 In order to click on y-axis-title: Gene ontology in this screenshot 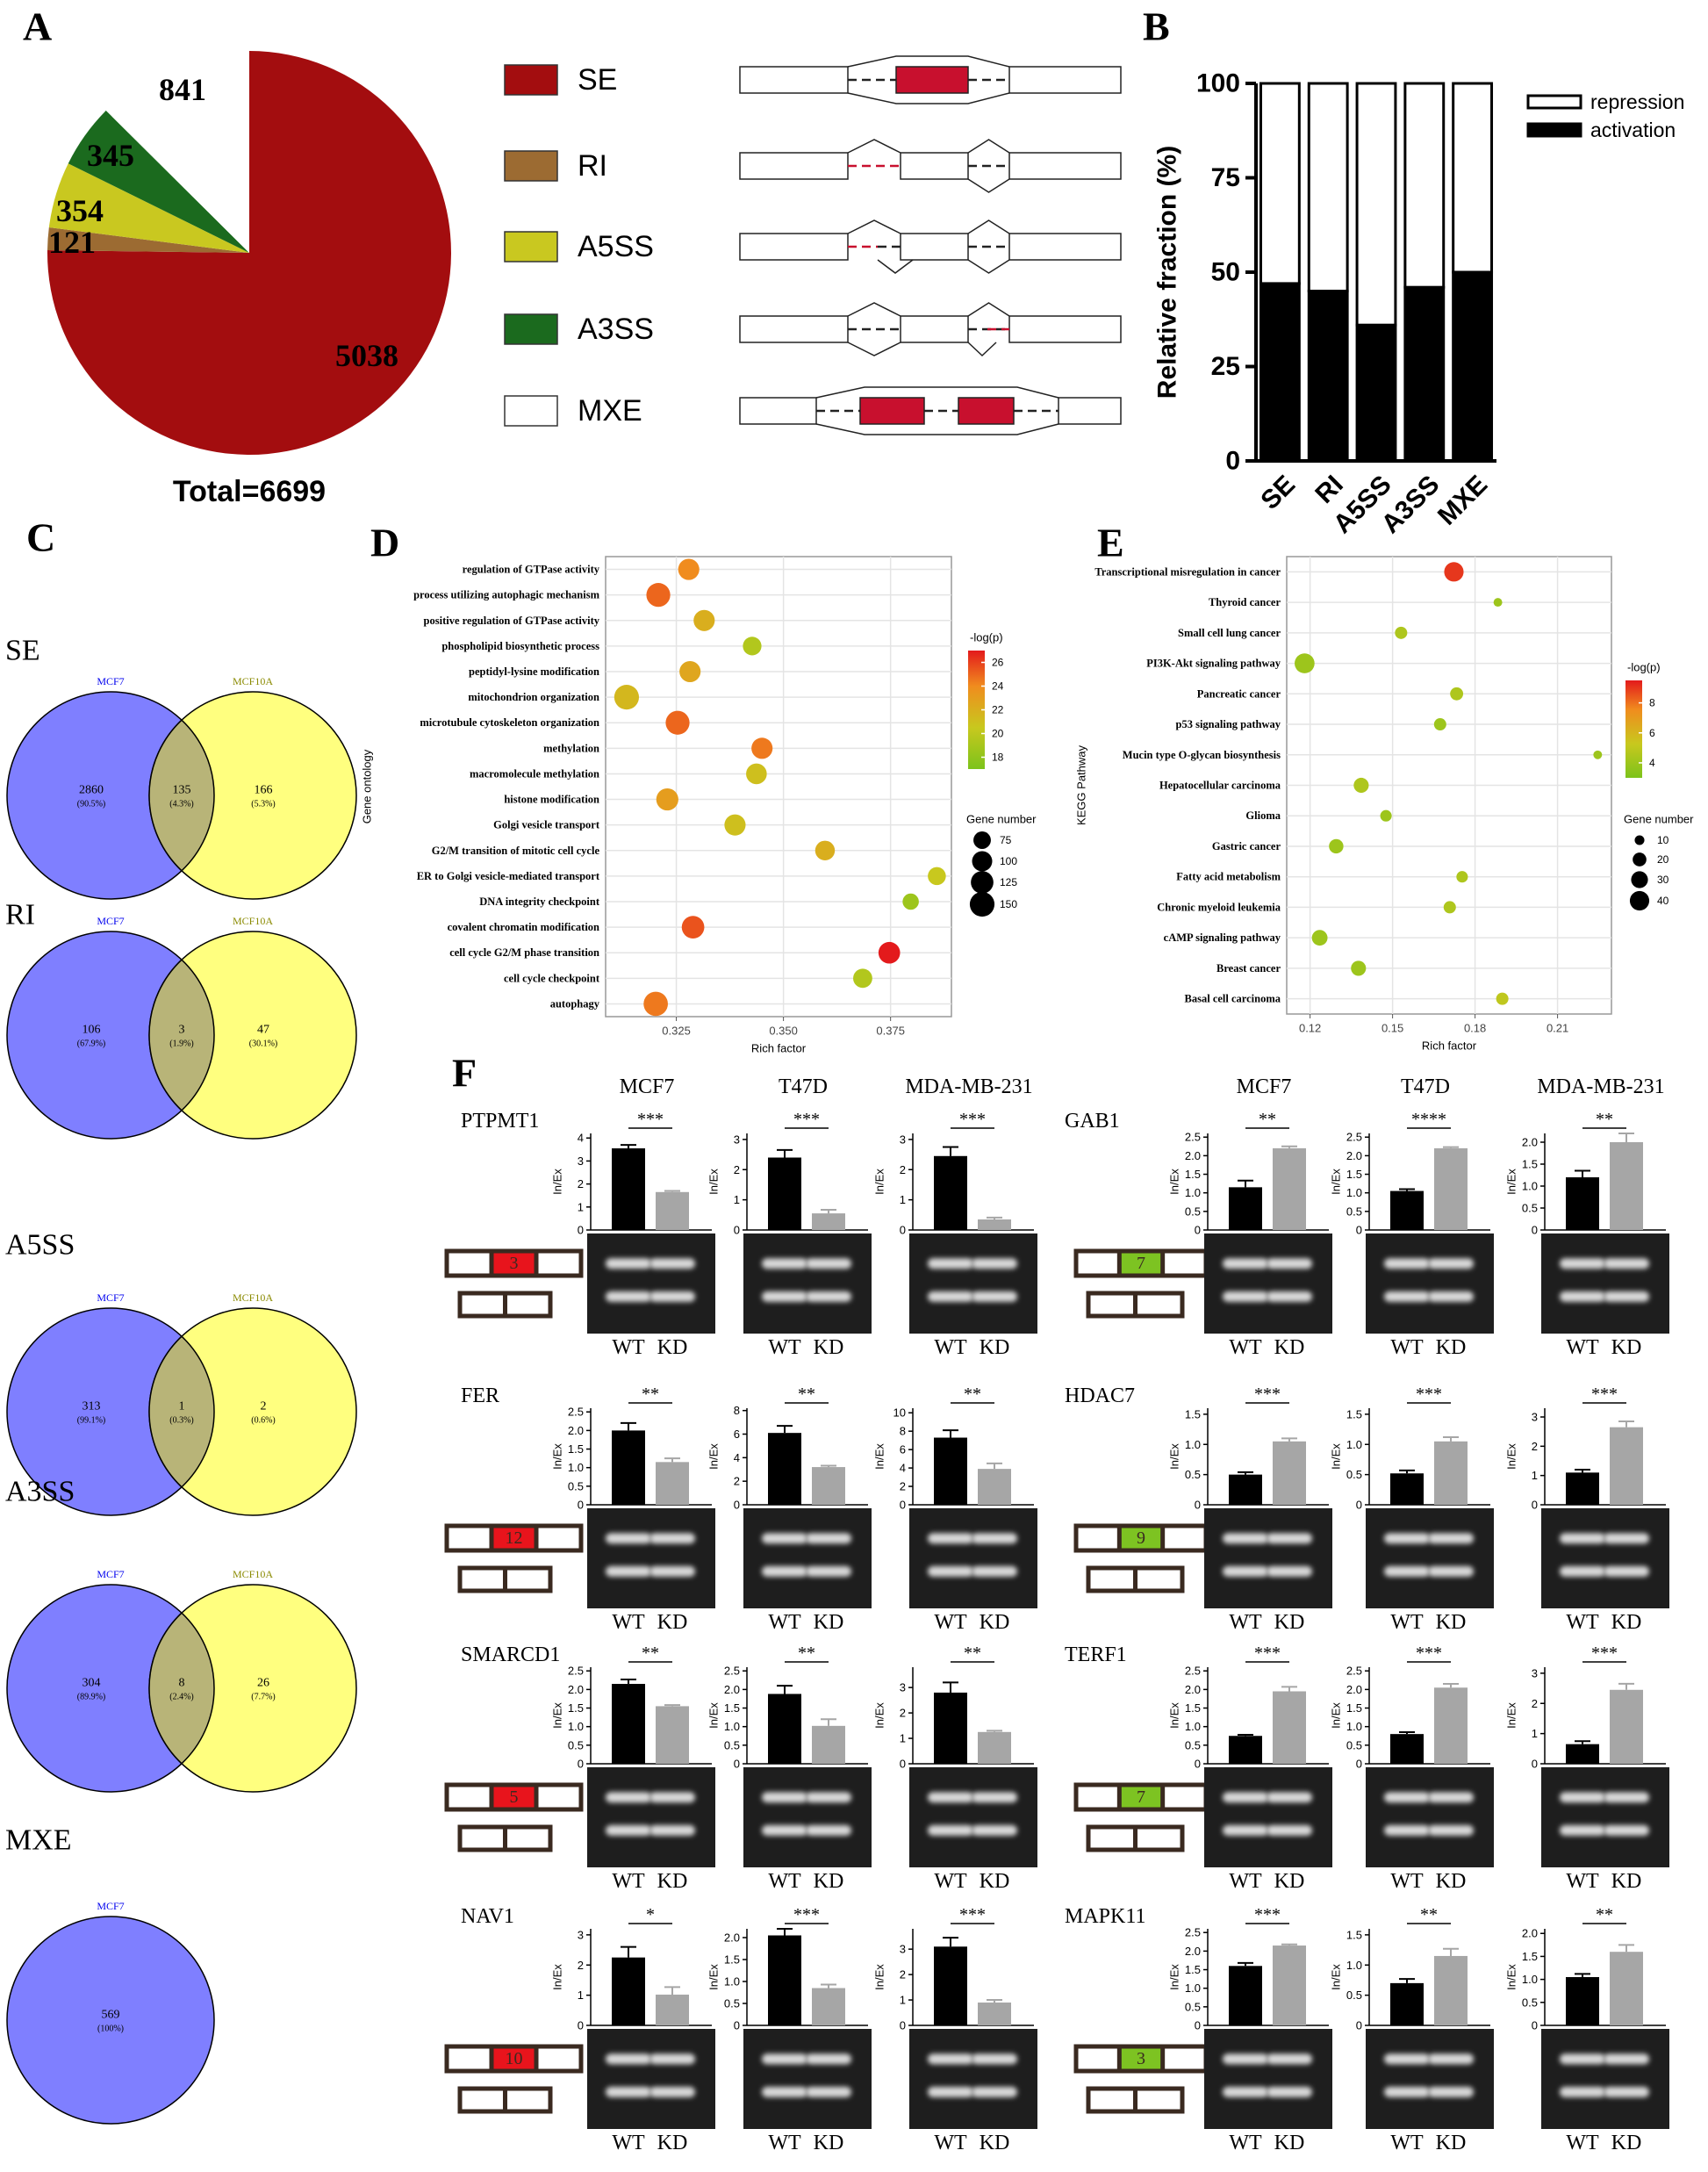, I will do `click(367, 786)`.